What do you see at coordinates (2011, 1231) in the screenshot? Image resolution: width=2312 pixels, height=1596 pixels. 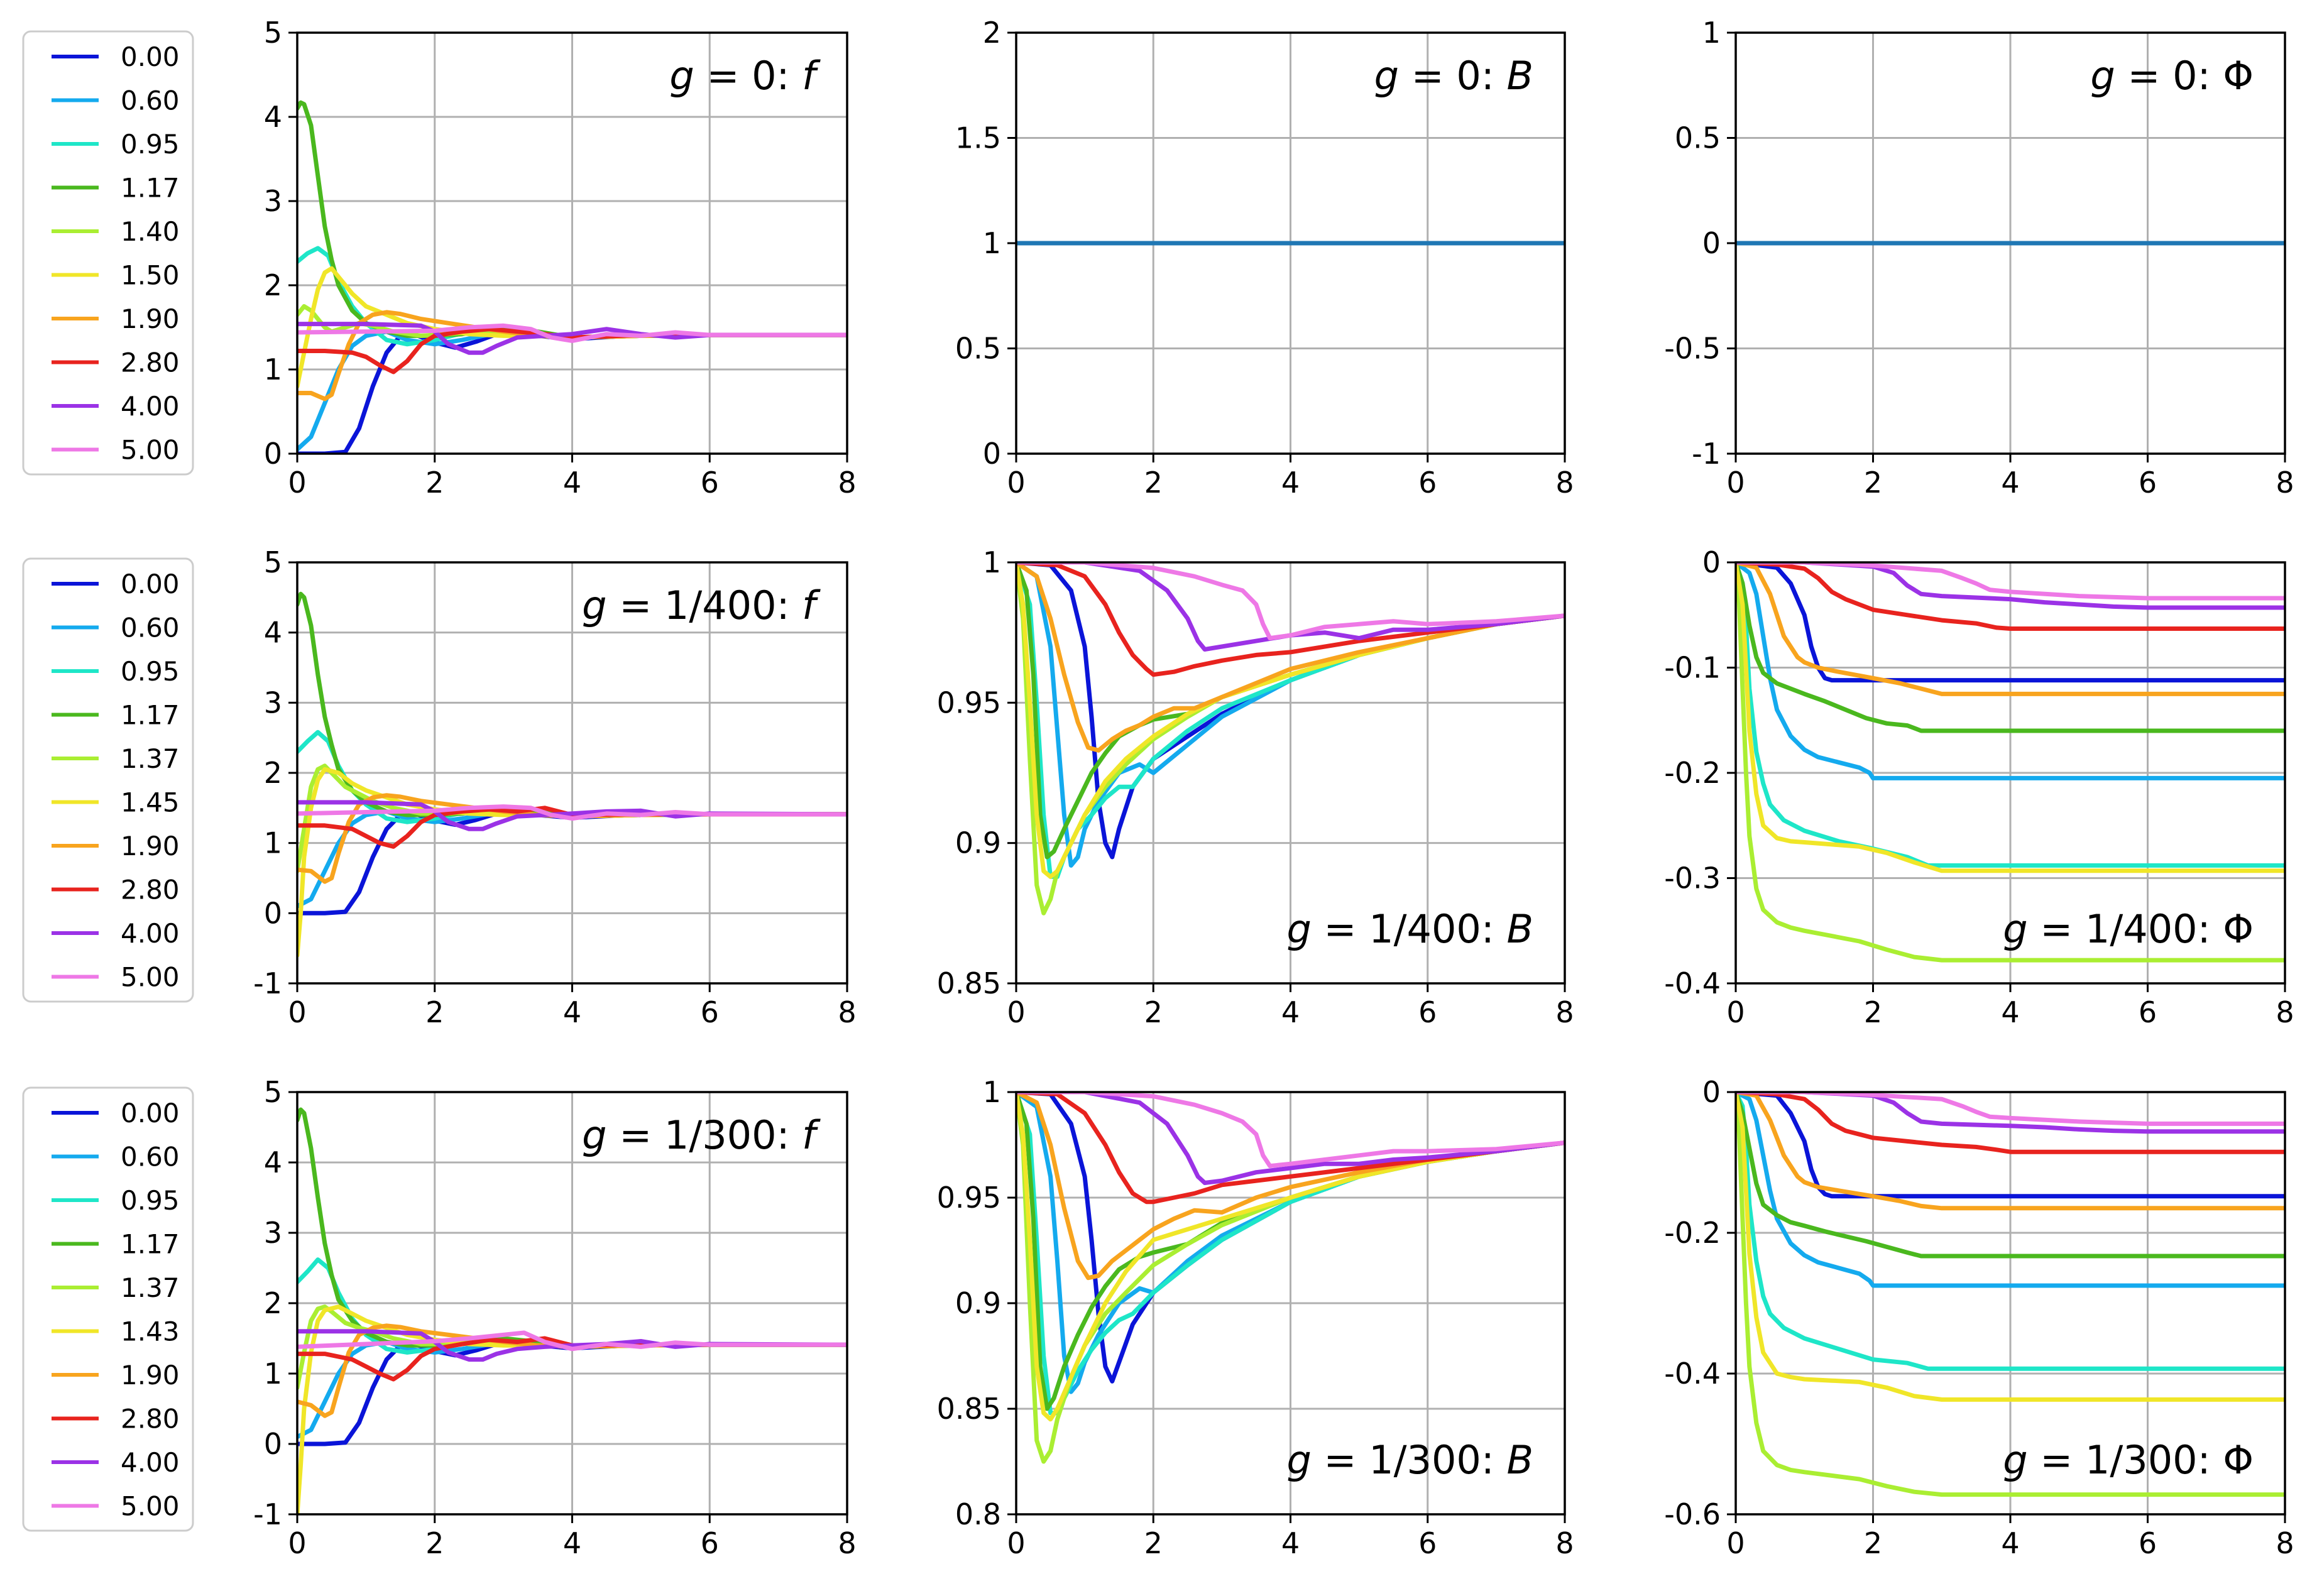 I see `series-line-0.95` at bounding box center [2011, 1231].